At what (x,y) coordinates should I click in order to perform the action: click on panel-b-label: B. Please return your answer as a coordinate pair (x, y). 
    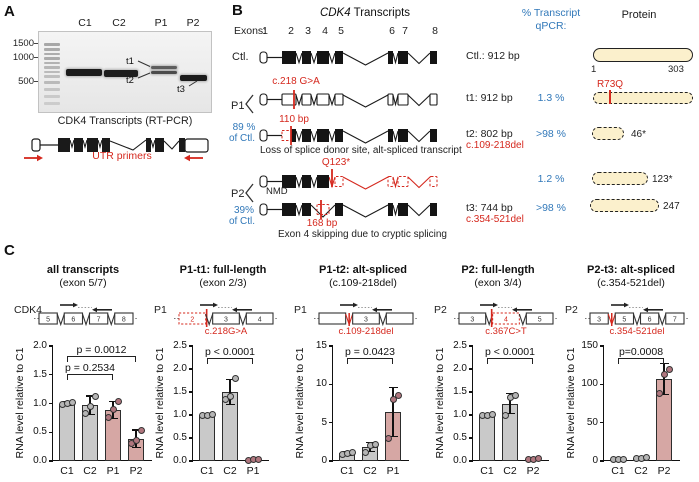
    Looking at the image, I should click on (237, 10).